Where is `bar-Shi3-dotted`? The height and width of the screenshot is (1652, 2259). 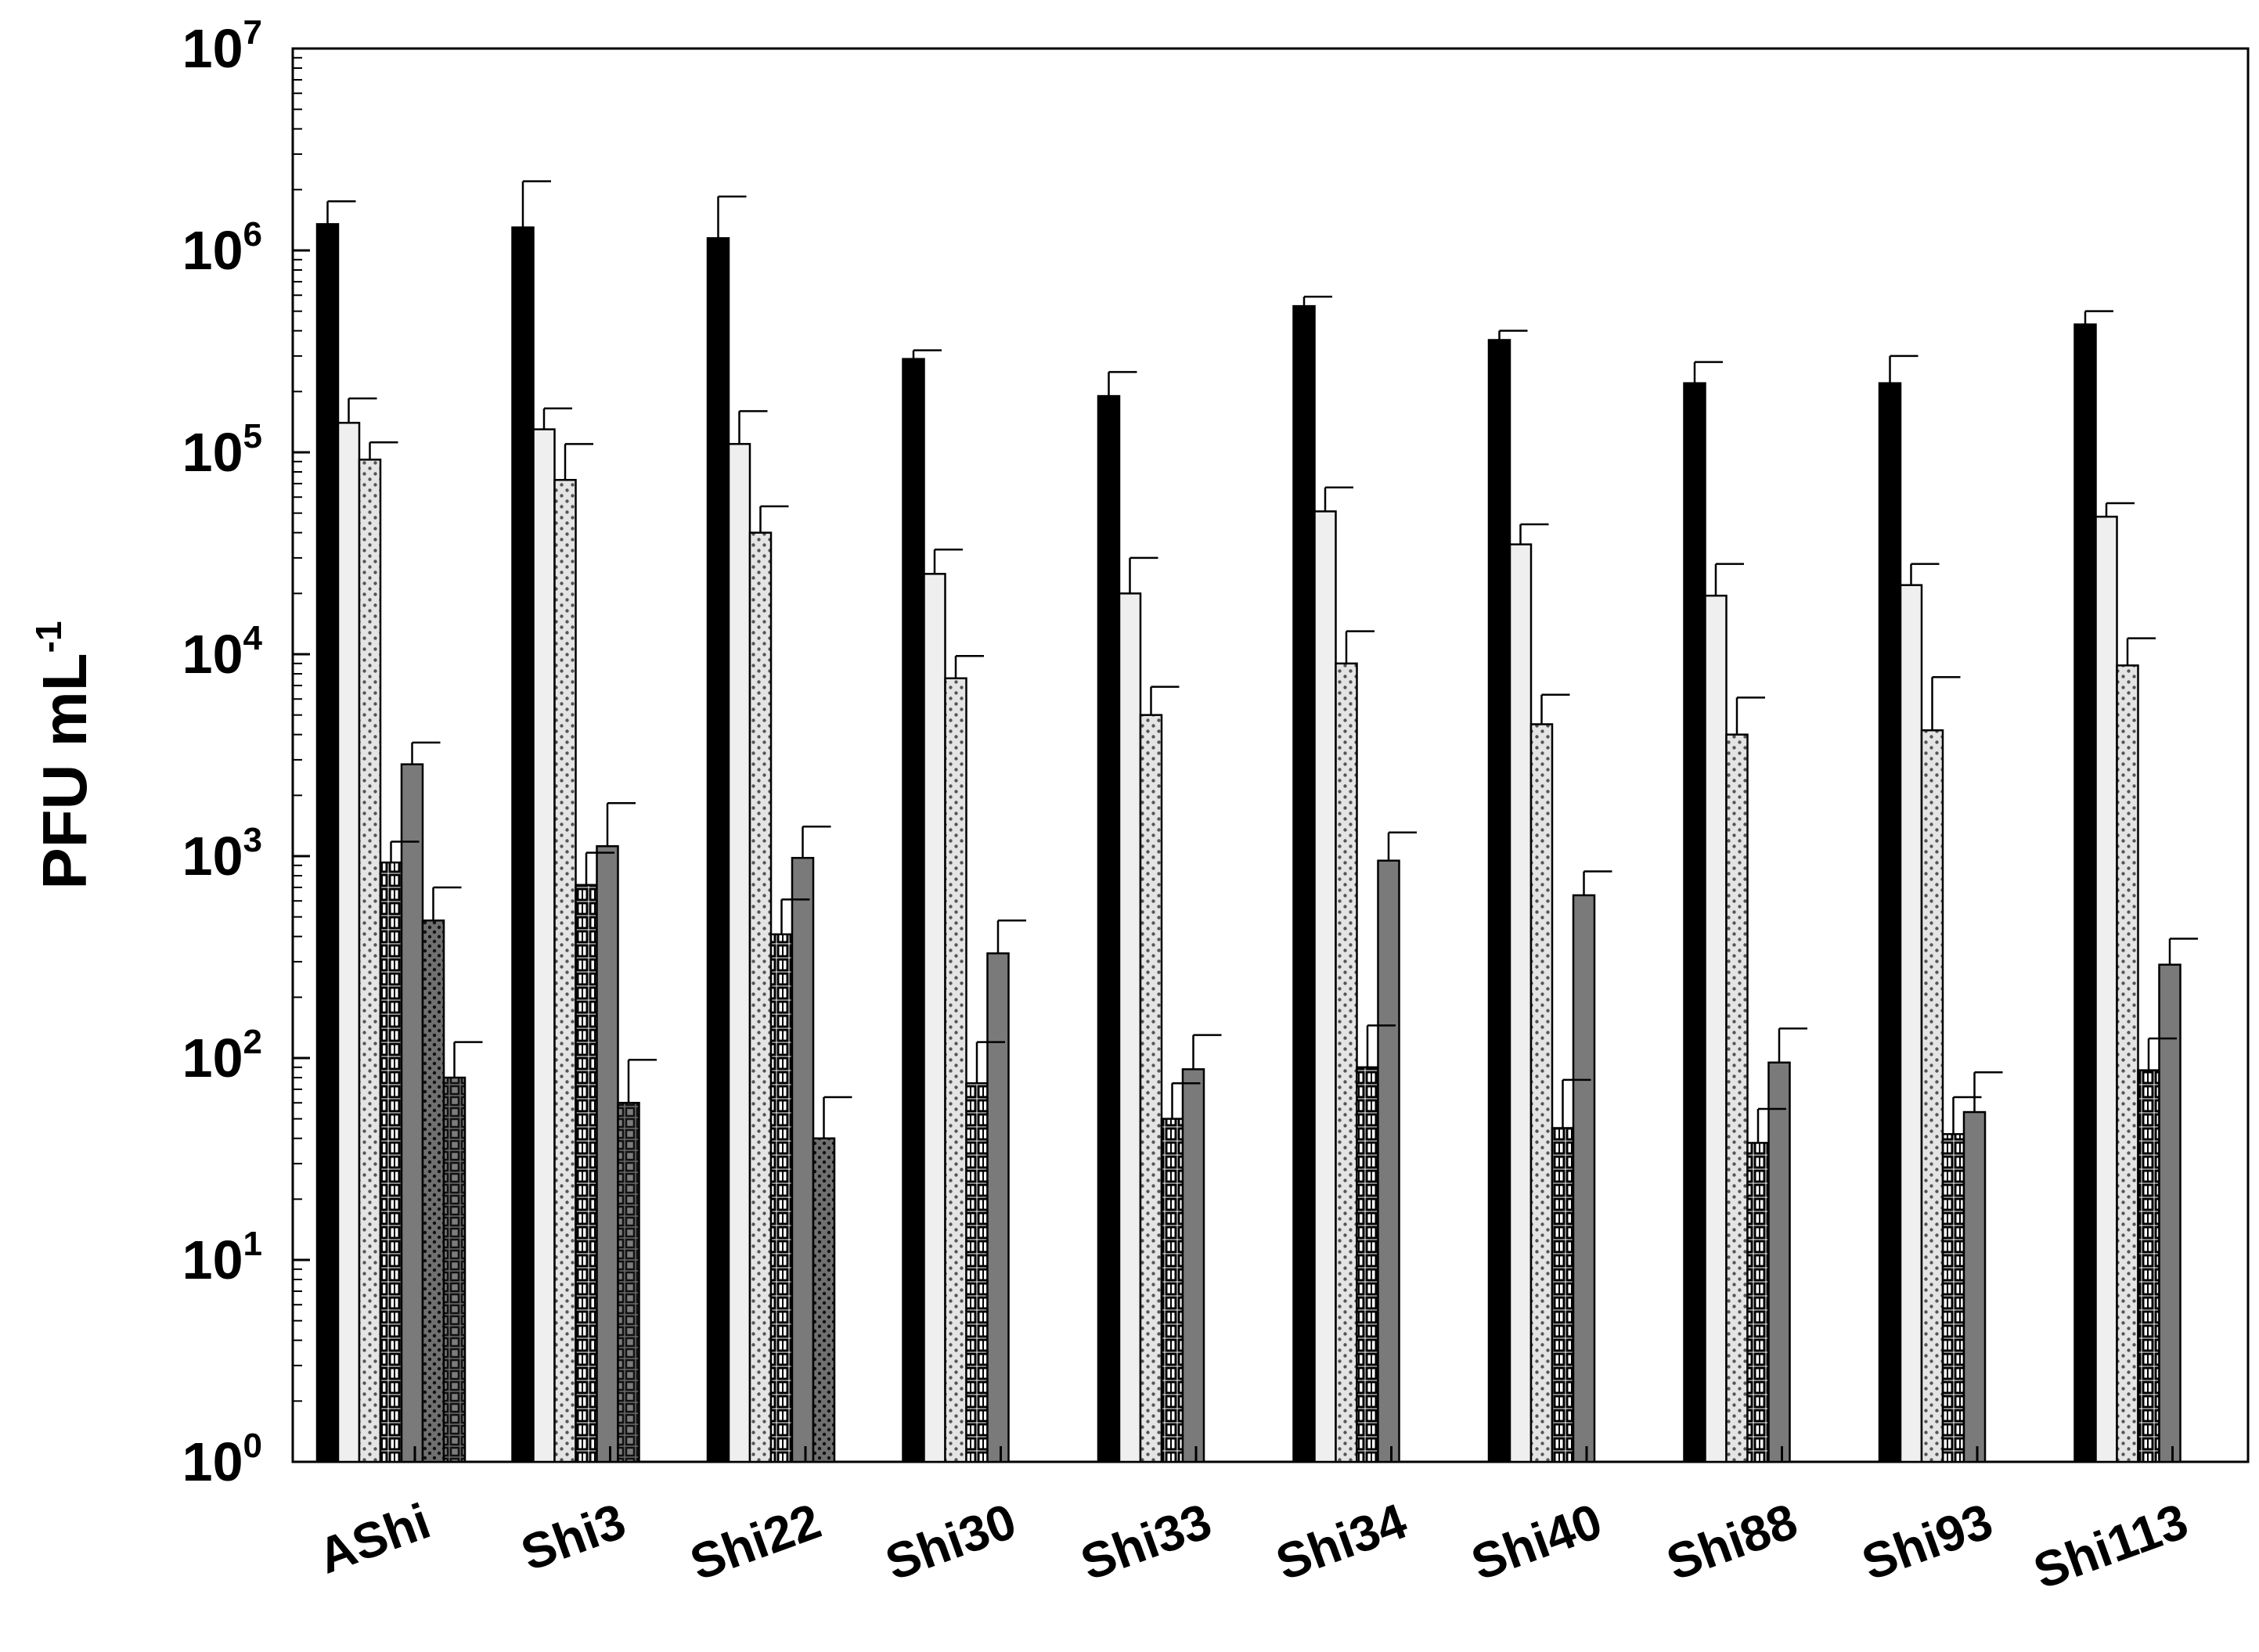 bar-Shi3-dotted is located at coordinates (565, 971).